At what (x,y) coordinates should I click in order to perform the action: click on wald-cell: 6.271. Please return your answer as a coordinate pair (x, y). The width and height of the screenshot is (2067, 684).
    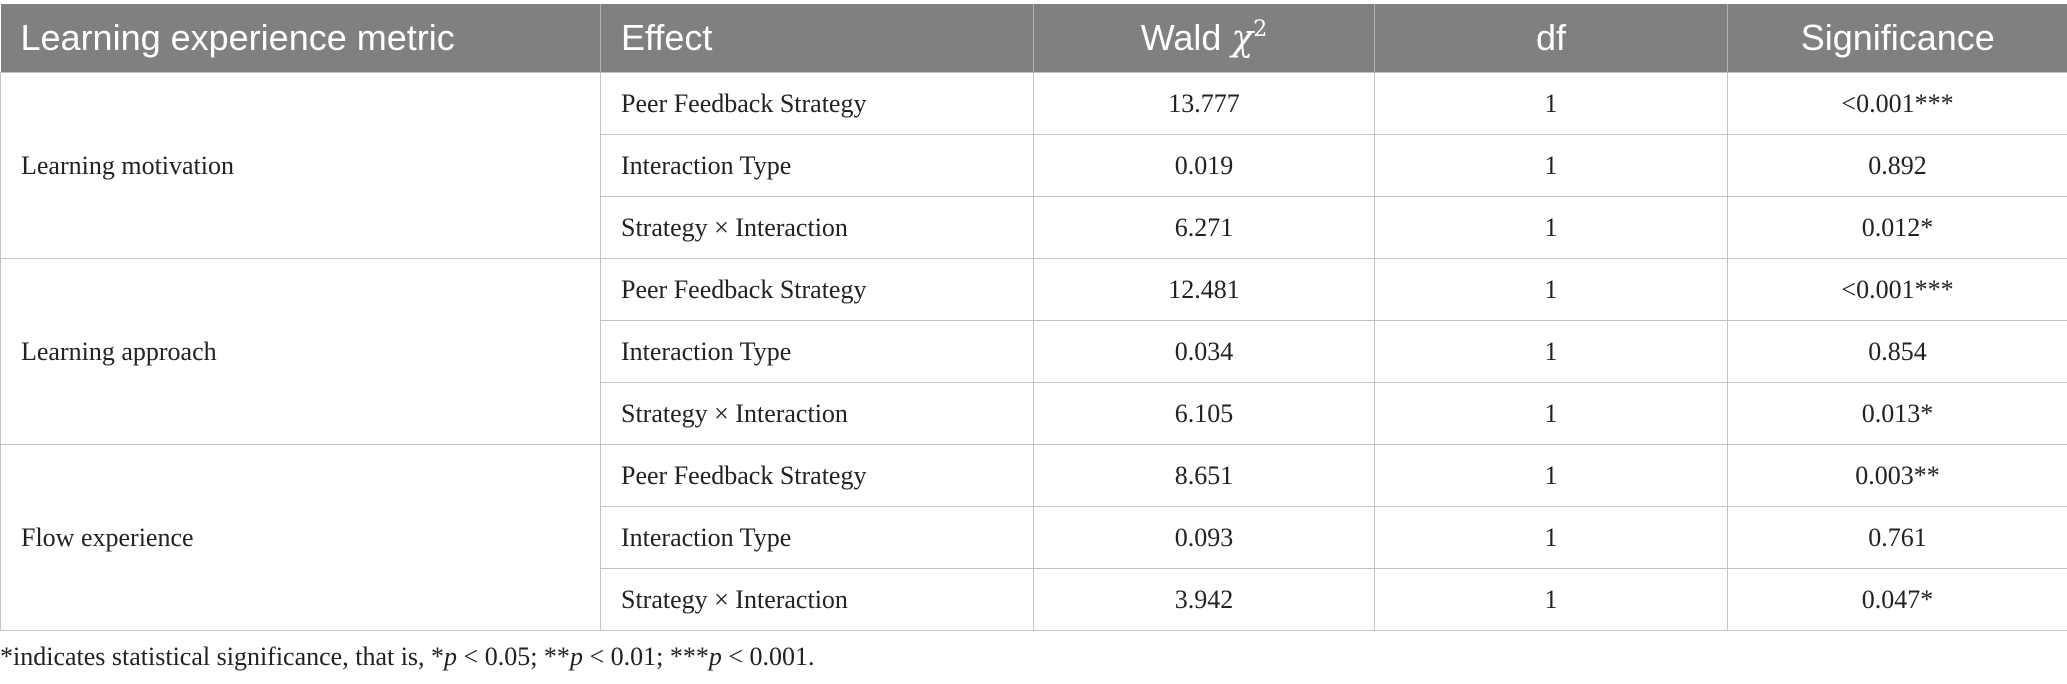
    Looking at the image, I should click on (1204, 227).